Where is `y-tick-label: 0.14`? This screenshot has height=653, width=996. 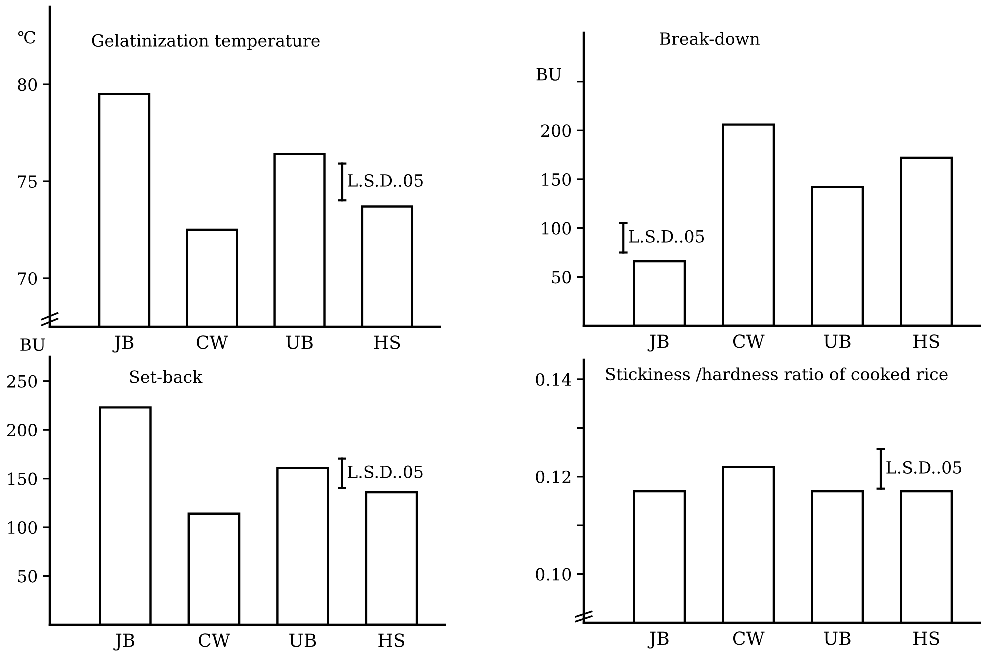
y-tick-label: 0.14 is located at coordinates (554, 379).